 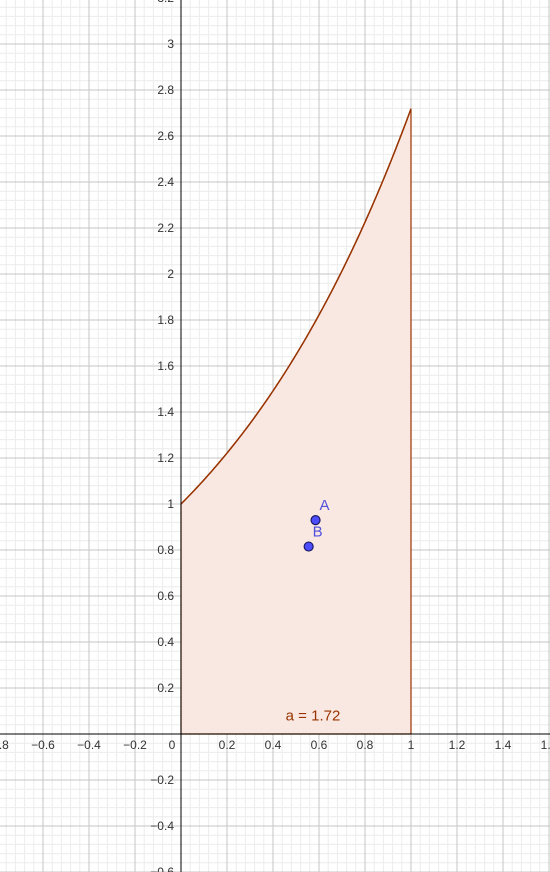 What do you see at coordinates (227, 745) in the screenshot?
I see `x-tick-label: 0.2` at bounding box center [227, 745].